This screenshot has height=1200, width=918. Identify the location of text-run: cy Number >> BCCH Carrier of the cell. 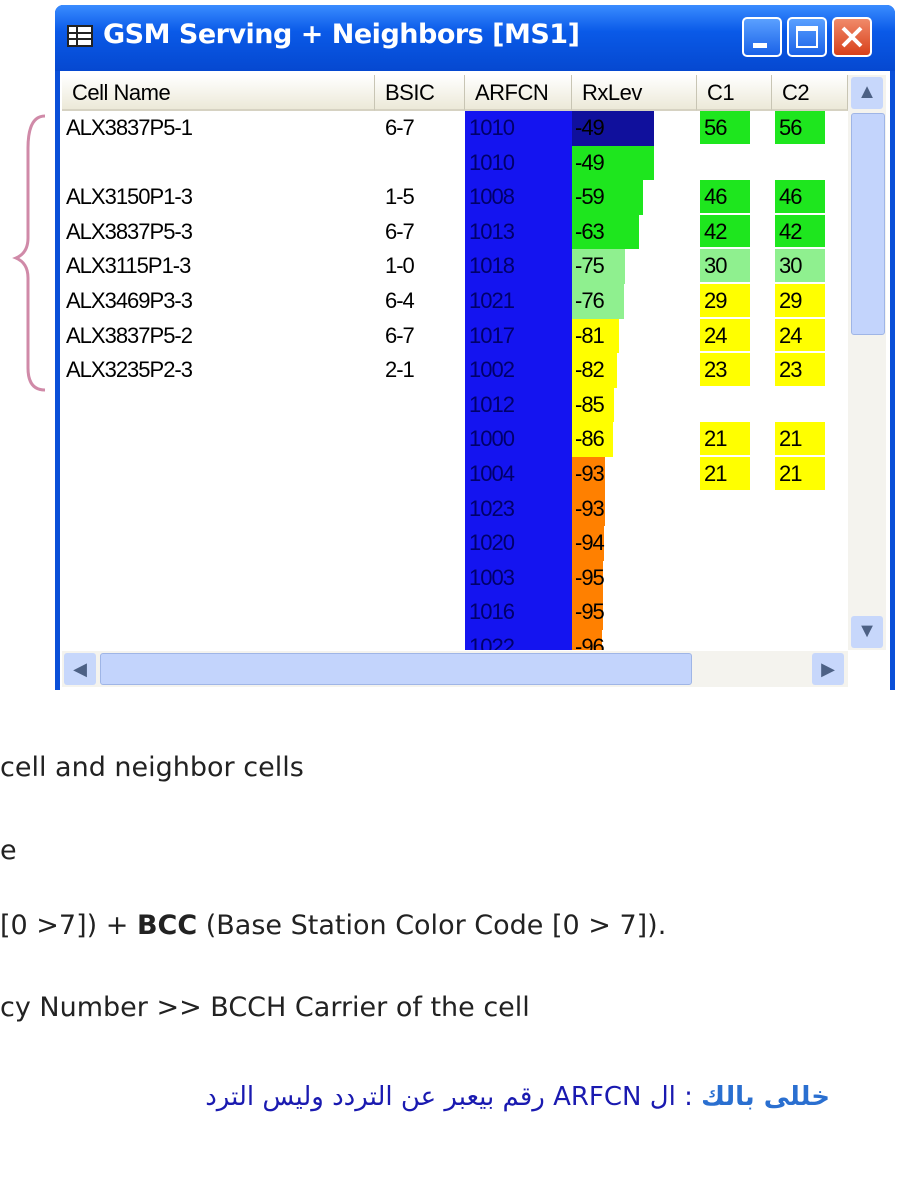
(265, 1007).